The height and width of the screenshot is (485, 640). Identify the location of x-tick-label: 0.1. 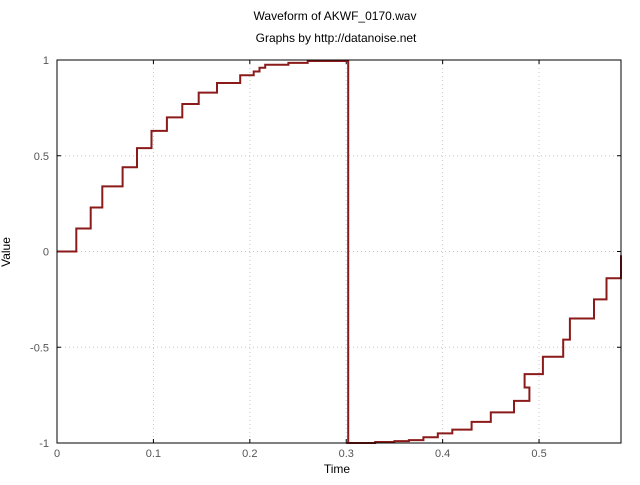
(153, 454).